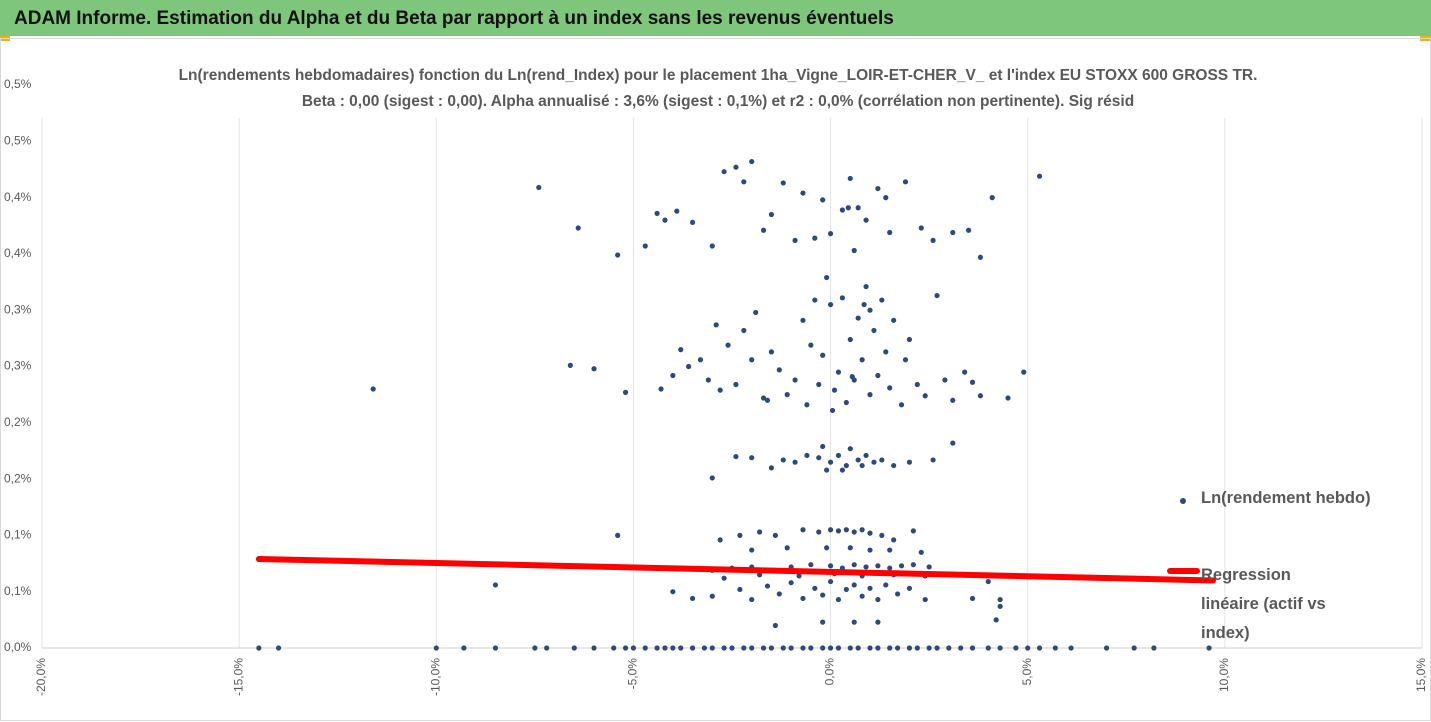 The width and height of the screenshot is (1431, 722). What do you see at coordinates (18, 197) in the screenshot?
I see `y-tick-label: 0,4%` at bounding box center [18, 197].